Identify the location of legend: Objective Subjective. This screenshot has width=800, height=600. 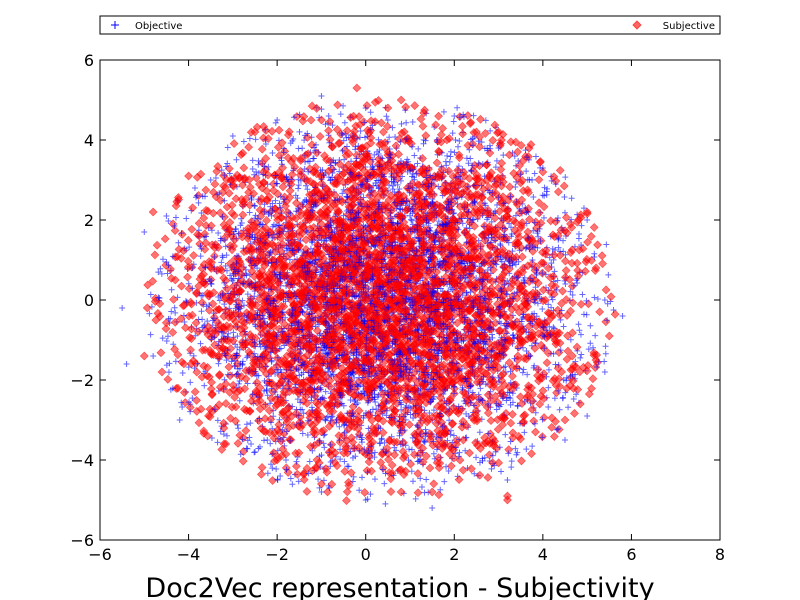
(410, 25).